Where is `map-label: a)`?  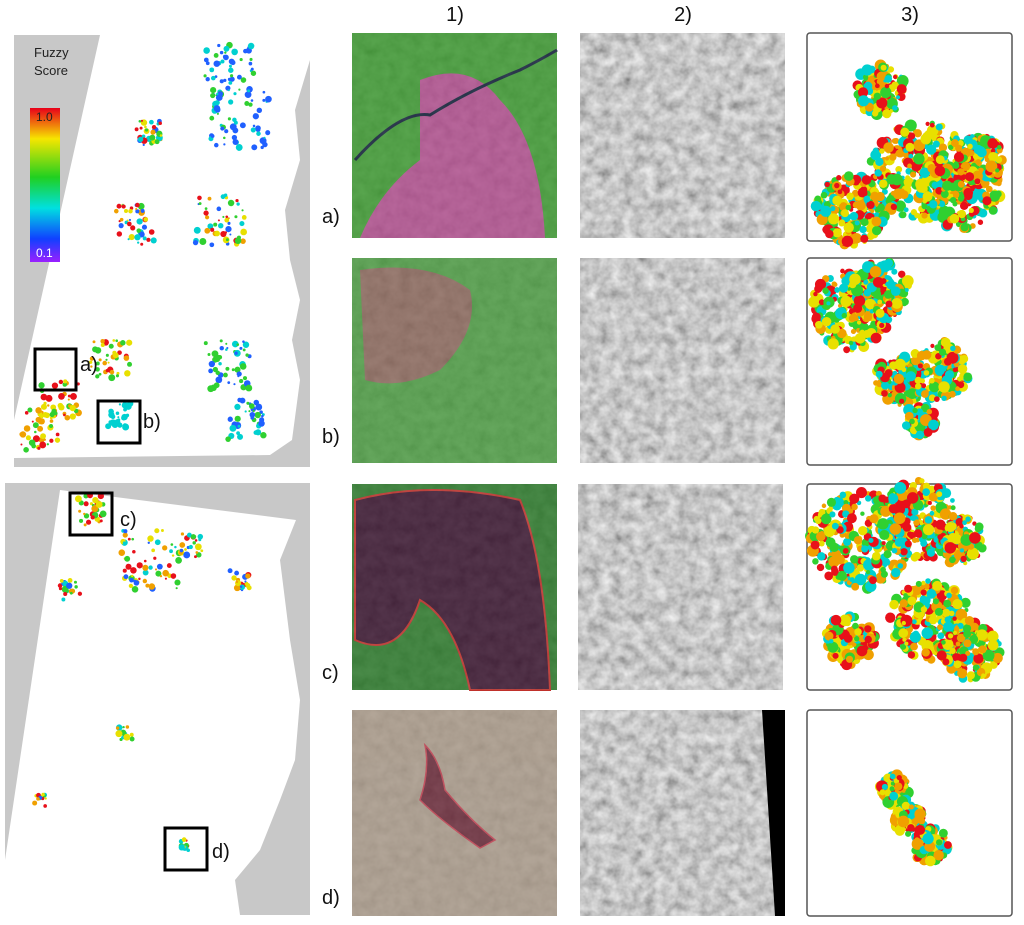 map-label: a) is located at coordinates (89, 365).